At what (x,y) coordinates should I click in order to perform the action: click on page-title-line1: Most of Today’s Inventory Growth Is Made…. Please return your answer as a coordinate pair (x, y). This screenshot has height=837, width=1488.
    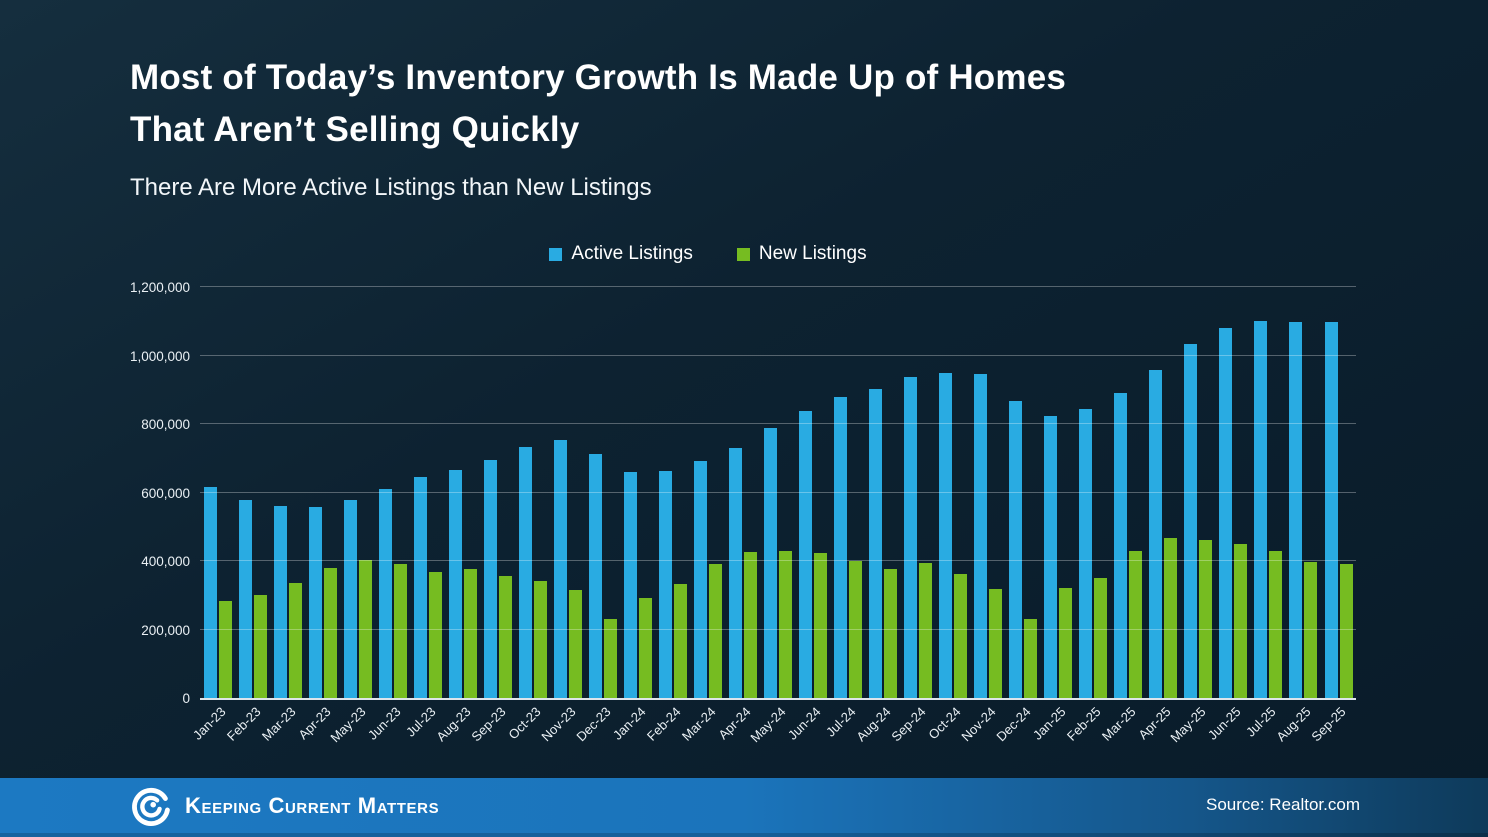
    Looking at the image, I should click on (598, 77).